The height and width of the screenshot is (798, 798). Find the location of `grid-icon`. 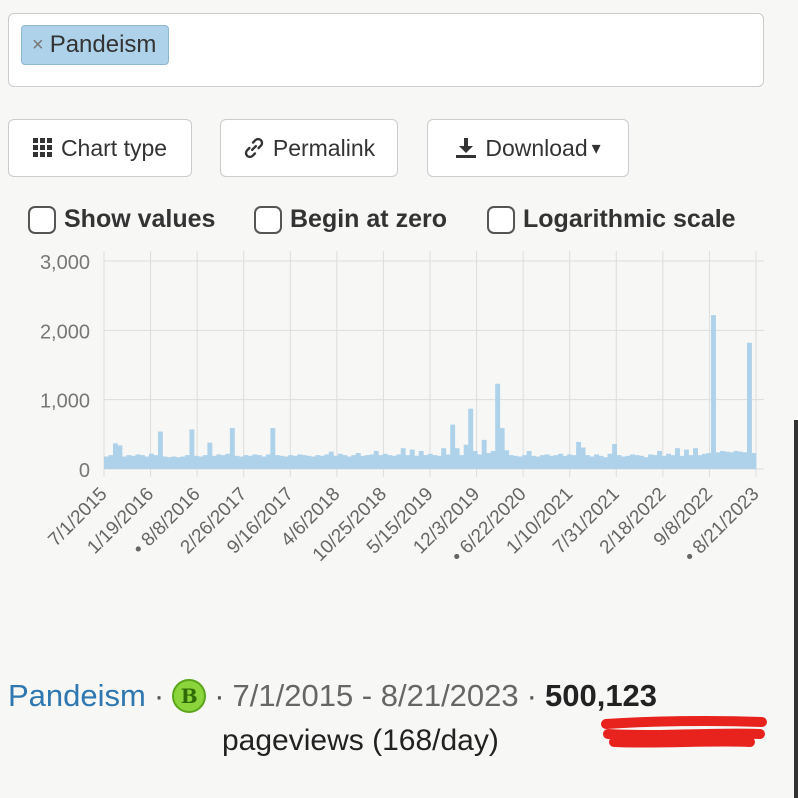

grid-icon is located at coordinates (42, 147).